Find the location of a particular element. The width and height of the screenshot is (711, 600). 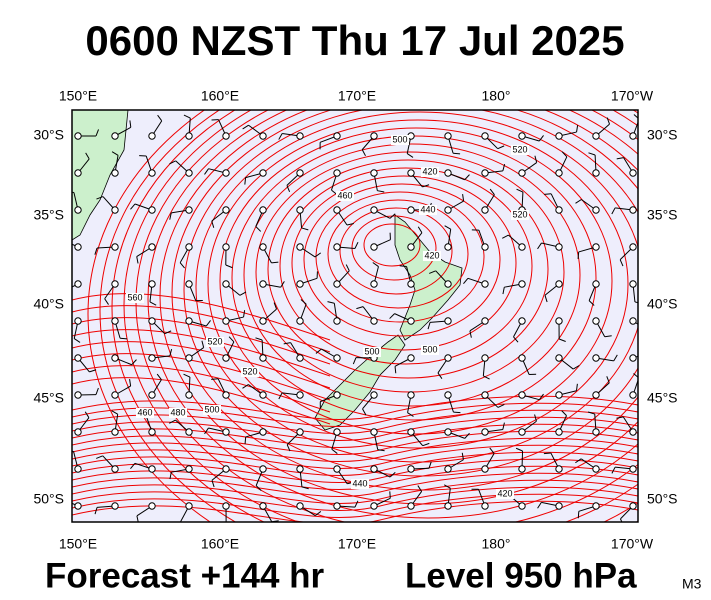

lon-label: 170°E is located at coordinates (357, 544).